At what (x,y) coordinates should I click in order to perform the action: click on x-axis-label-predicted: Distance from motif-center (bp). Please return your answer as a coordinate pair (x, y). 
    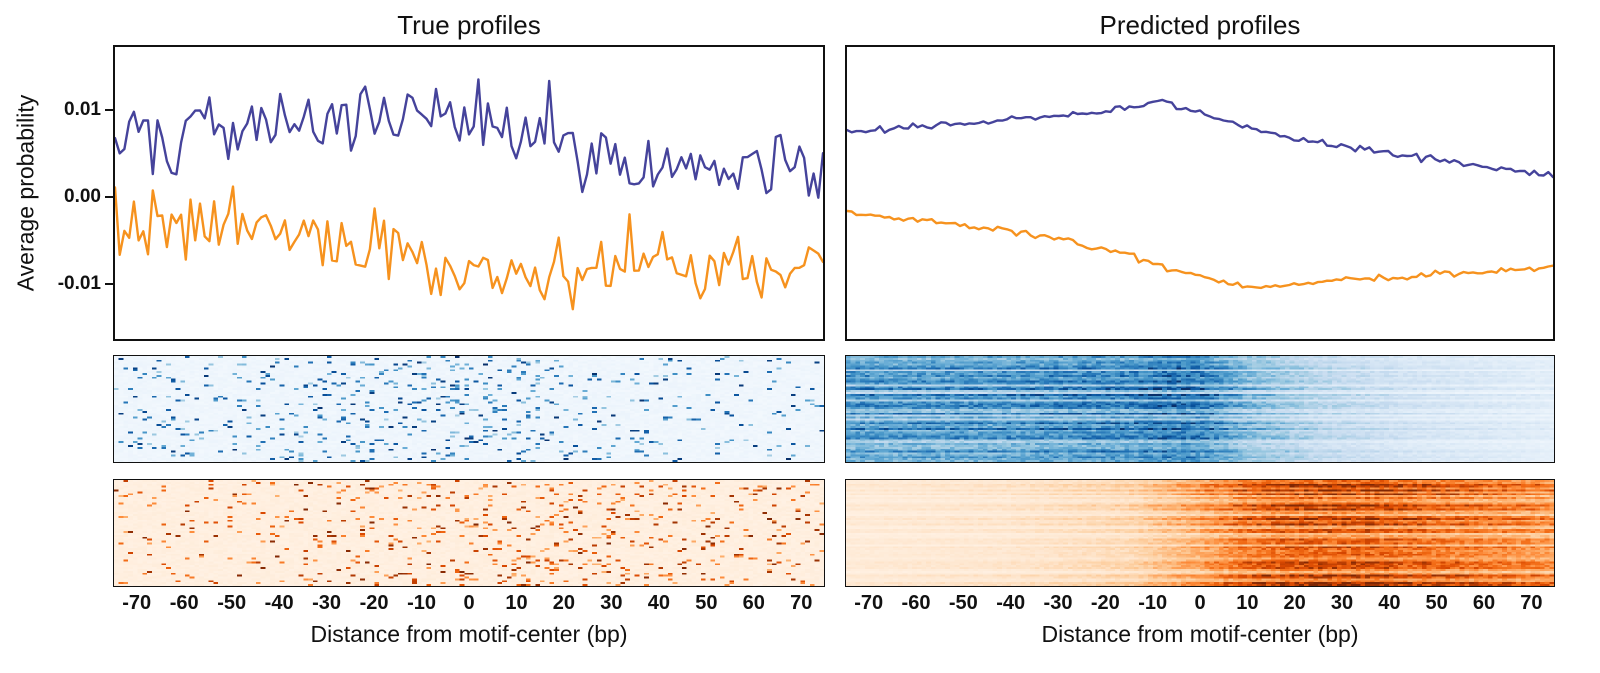
    Looking at the image, I should click on (1200, 634).